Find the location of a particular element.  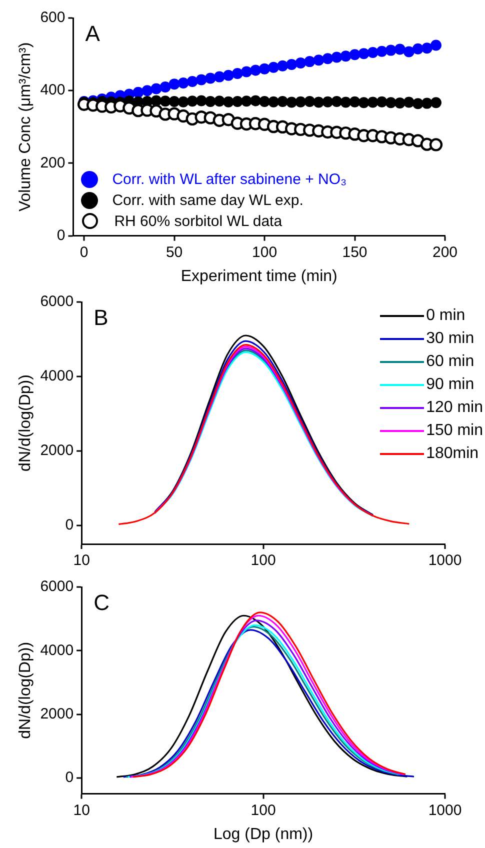

x-axis-title: Experiment time (min) is located at coordinates (259, 276).